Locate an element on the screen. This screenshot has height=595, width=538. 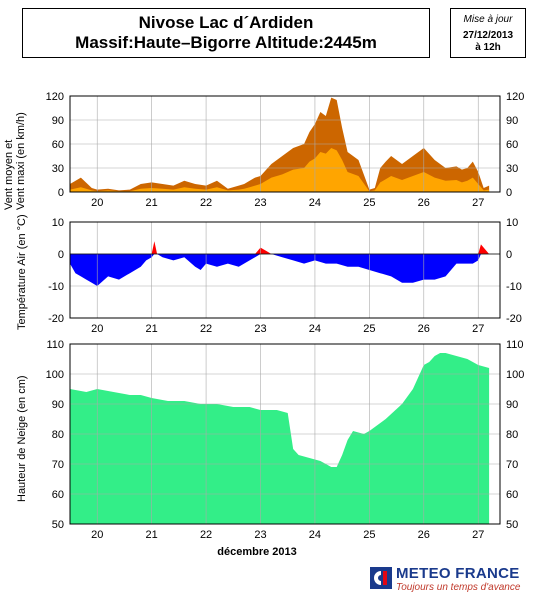
update-box: Mise à jour 27/12/2013 à 12h is located at coordinates (488, 33).